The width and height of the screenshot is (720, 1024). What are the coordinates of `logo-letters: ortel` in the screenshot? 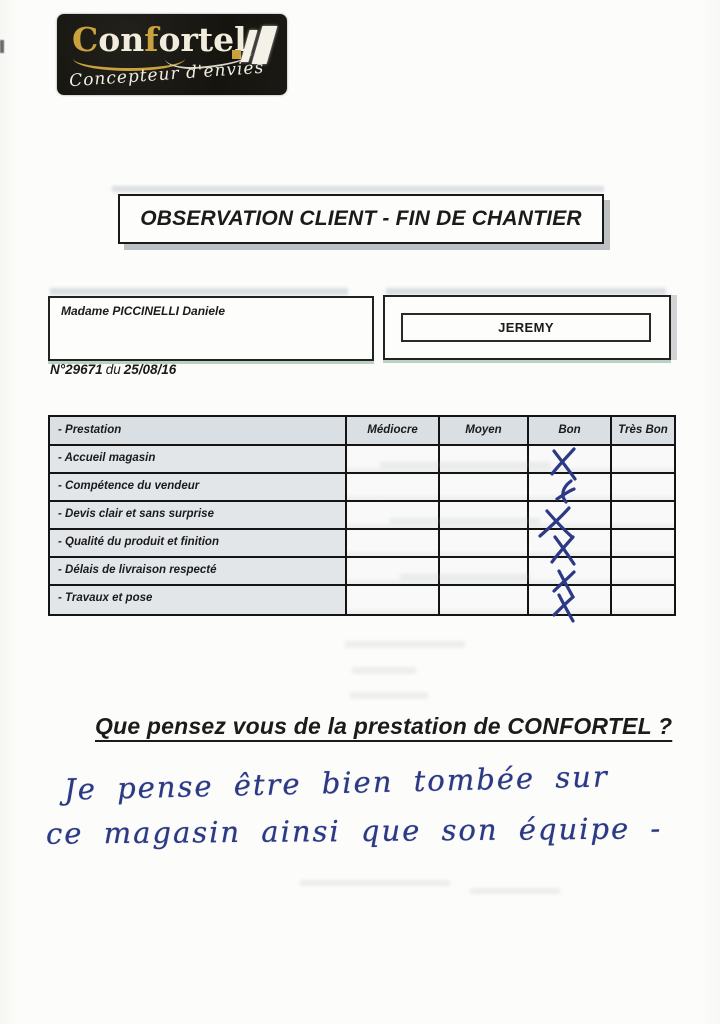 It's located at (202, 39).